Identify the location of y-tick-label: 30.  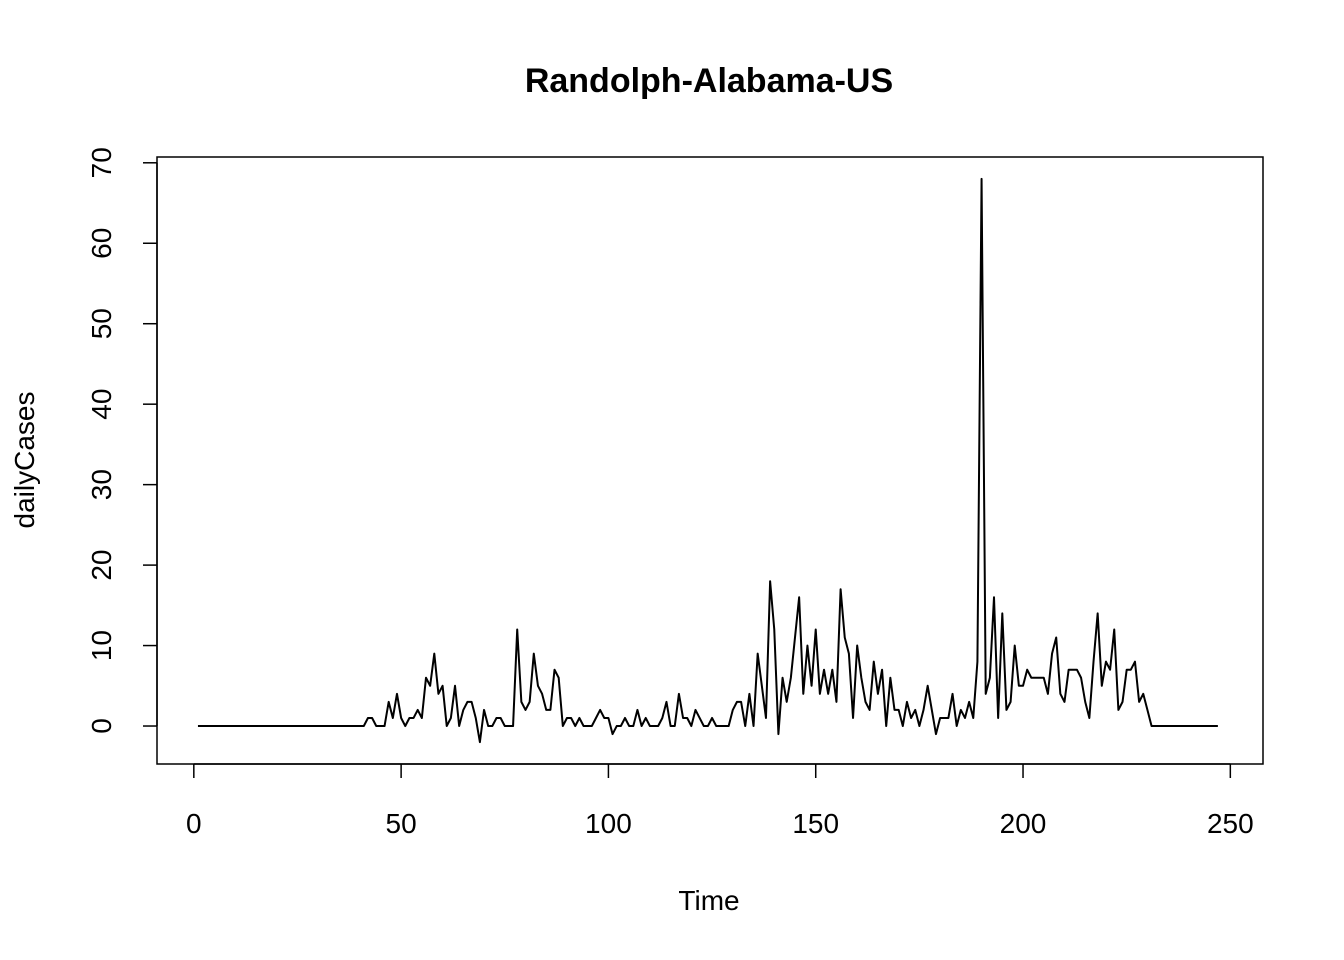
(101, 484).